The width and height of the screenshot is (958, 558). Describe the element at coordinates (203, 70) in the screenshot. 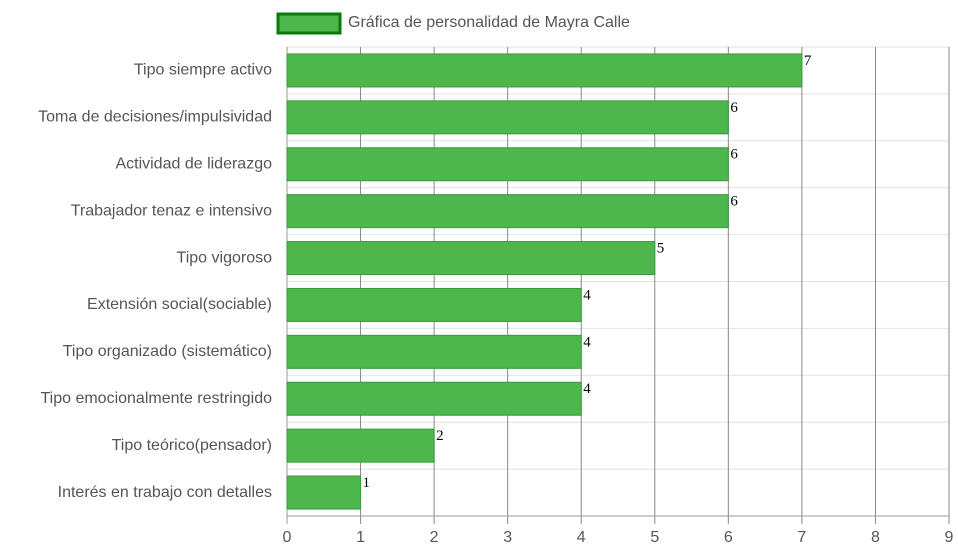

I see `y-tick-label: Tipo siempre activo` at that location.